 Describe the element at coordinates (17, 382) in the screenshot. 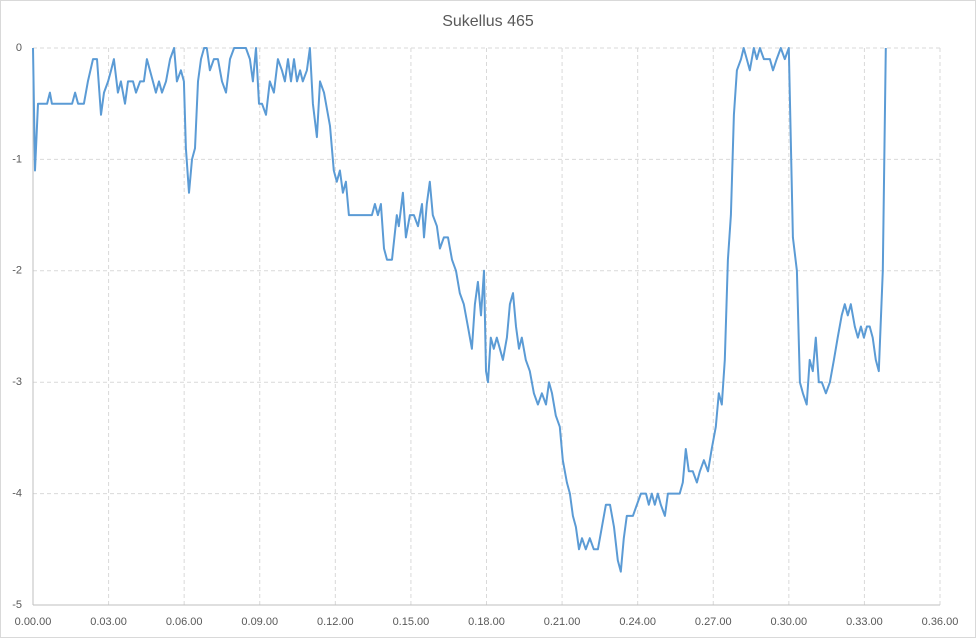

I see `y-tick-label: -3` at that location.